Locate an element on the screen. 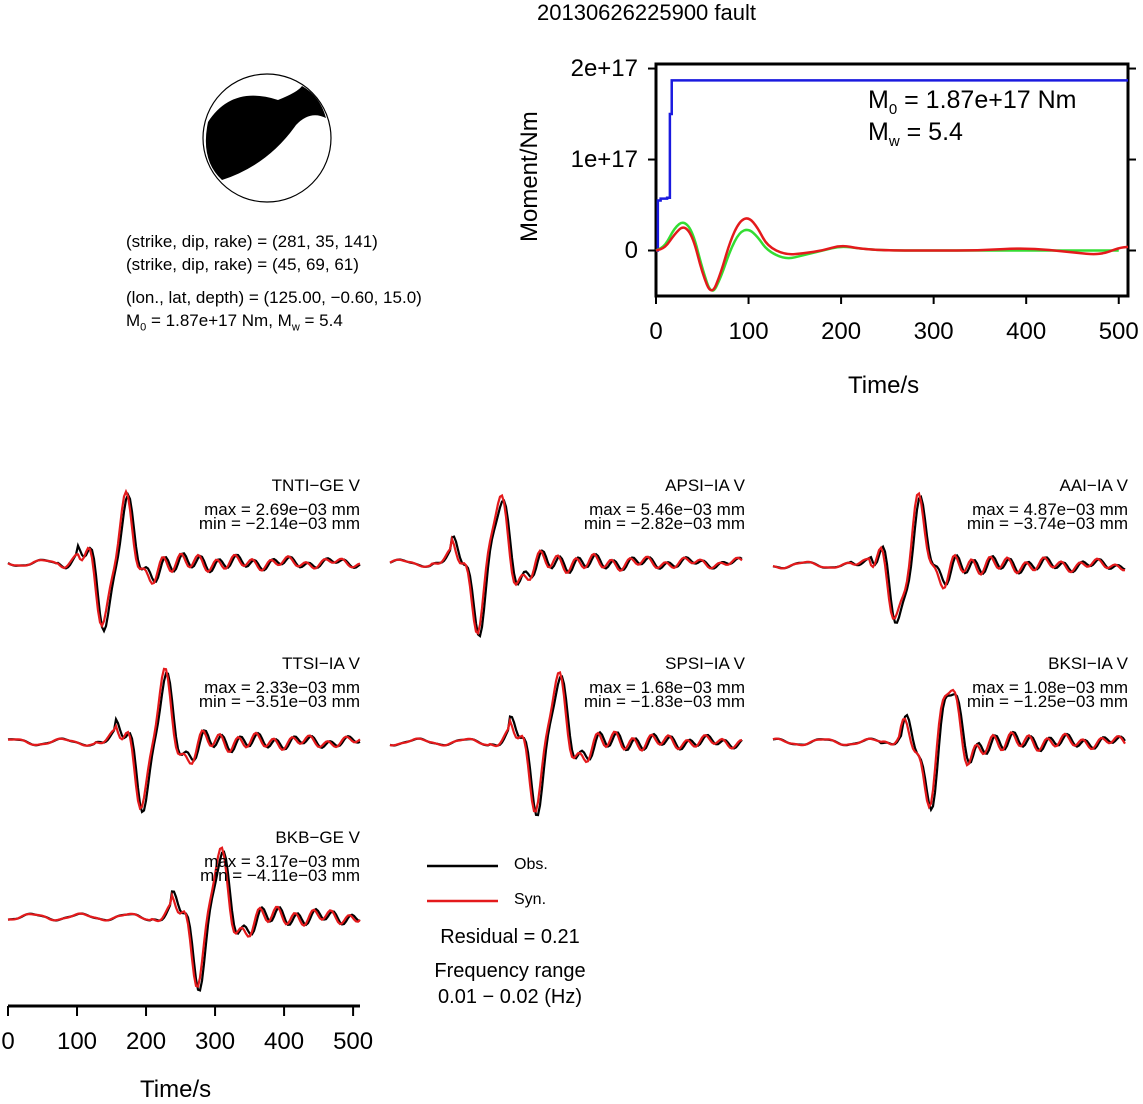 Image resolution: width=1143 pixels, height=1104 pixels. moment-xtick-label: 0 is located at coordinates (656, 331).